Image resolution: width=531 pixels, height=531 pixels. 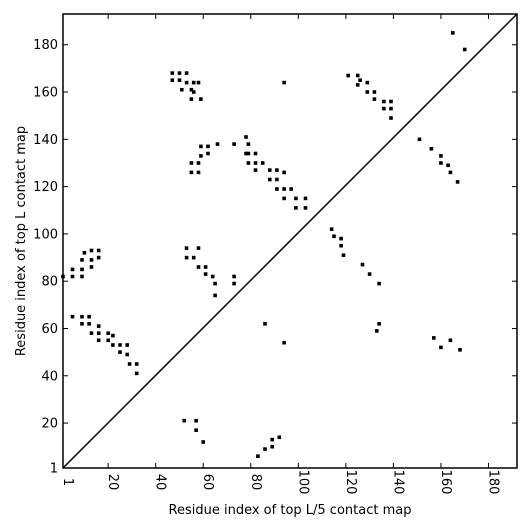 I want to click on x-axis-label: Residue index of top L/5 contact map, so click(x=290, y=510).